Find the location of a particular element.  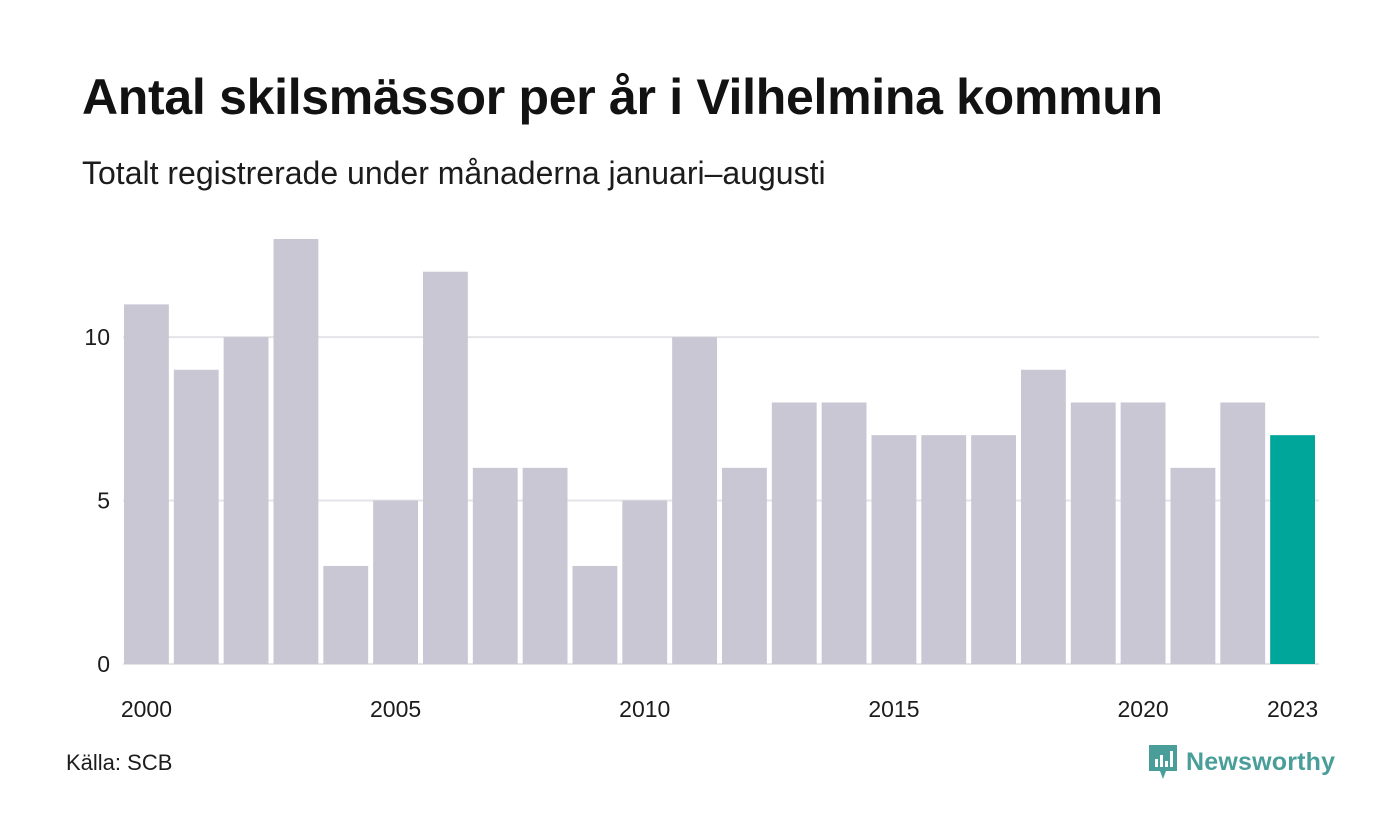

bar-2019 is located at coordinates (1093, 533).